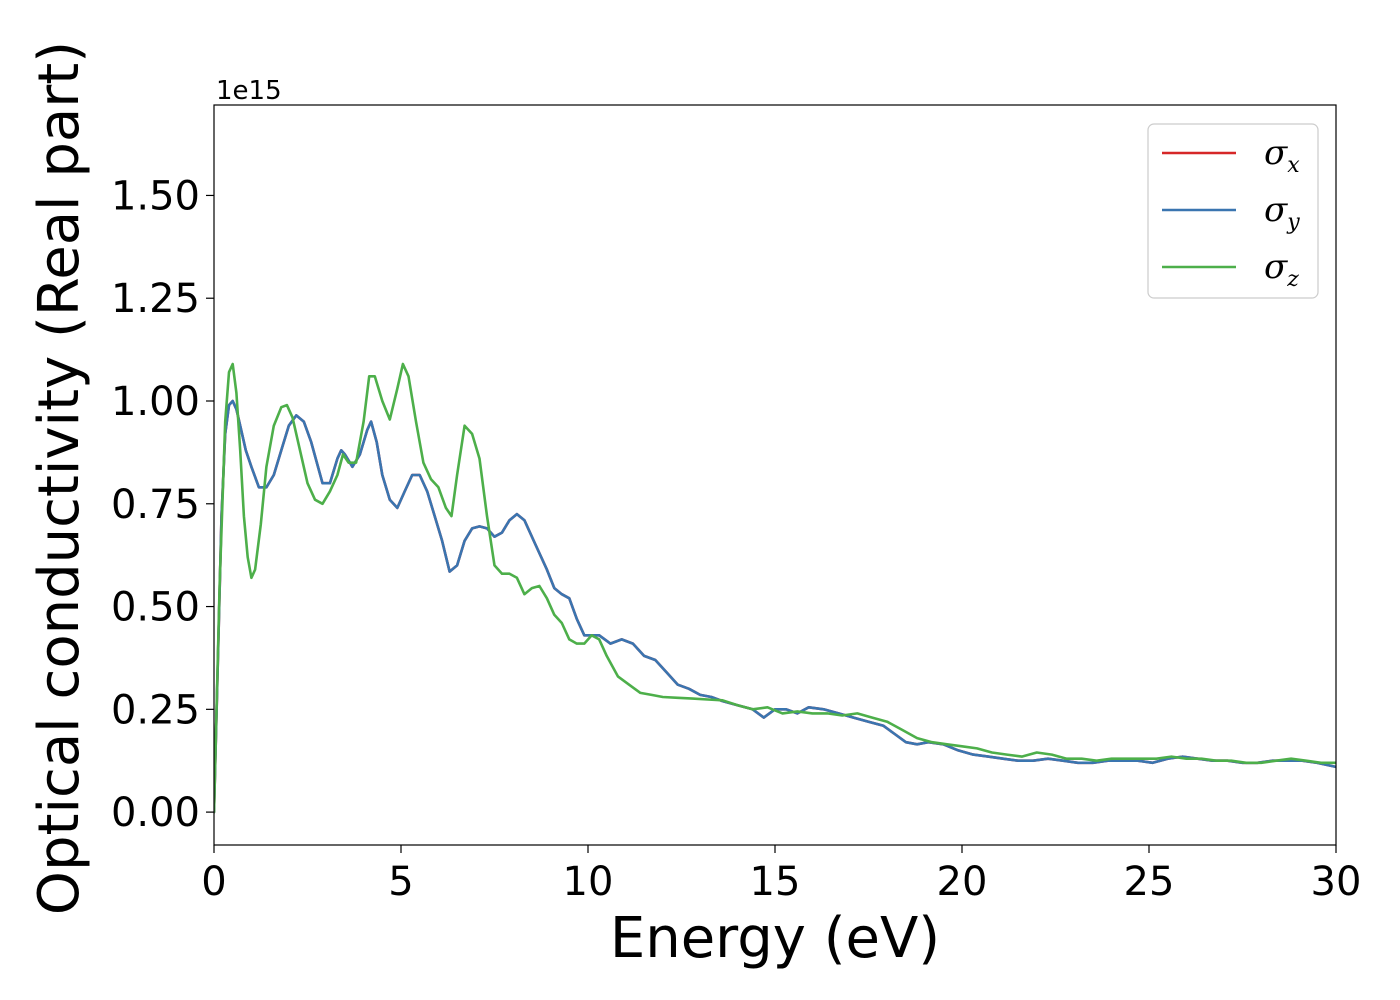  I want to click on legend-label-x: σx, so click(1282, 155).